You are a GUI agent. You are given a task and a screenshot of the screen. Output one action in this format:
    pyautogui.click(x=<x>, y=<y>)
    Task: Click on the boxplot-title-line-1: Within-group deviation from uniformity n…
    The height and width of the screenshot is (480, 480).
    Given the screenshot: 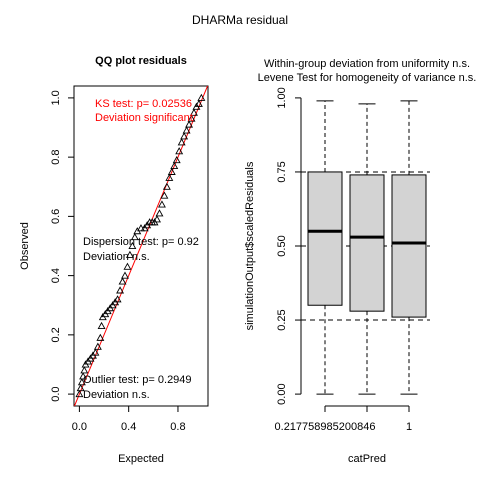 What is the action you would take?
    pyautogui.click(x=367, y=64)
    